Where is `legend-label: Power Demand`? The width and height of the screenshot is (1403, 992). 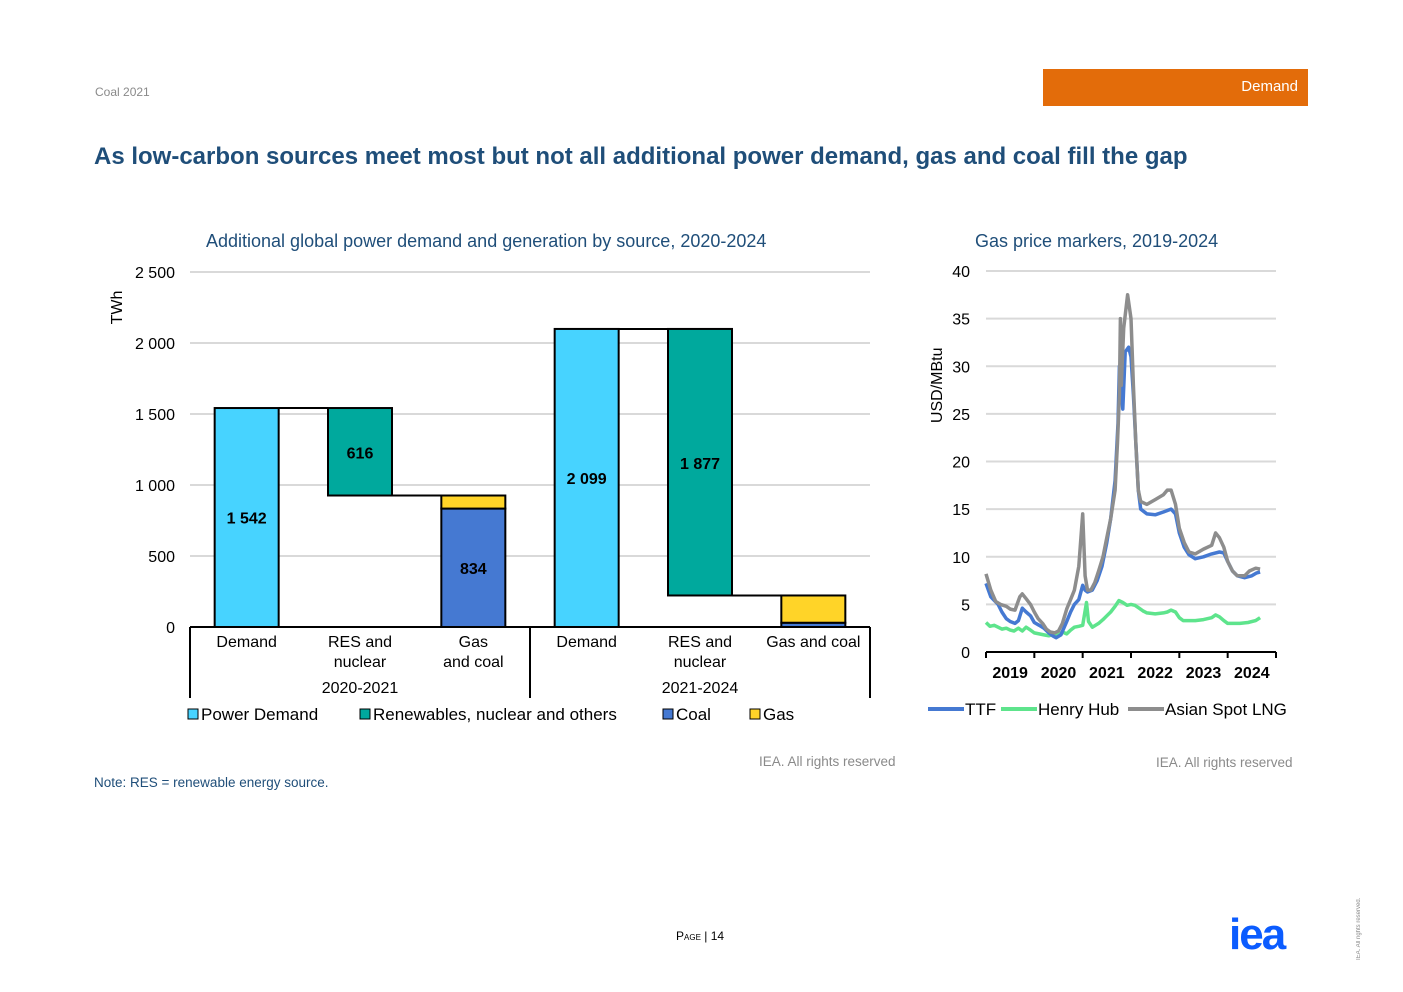
legend-label: Power Demand is located at coordinates (259, 714).